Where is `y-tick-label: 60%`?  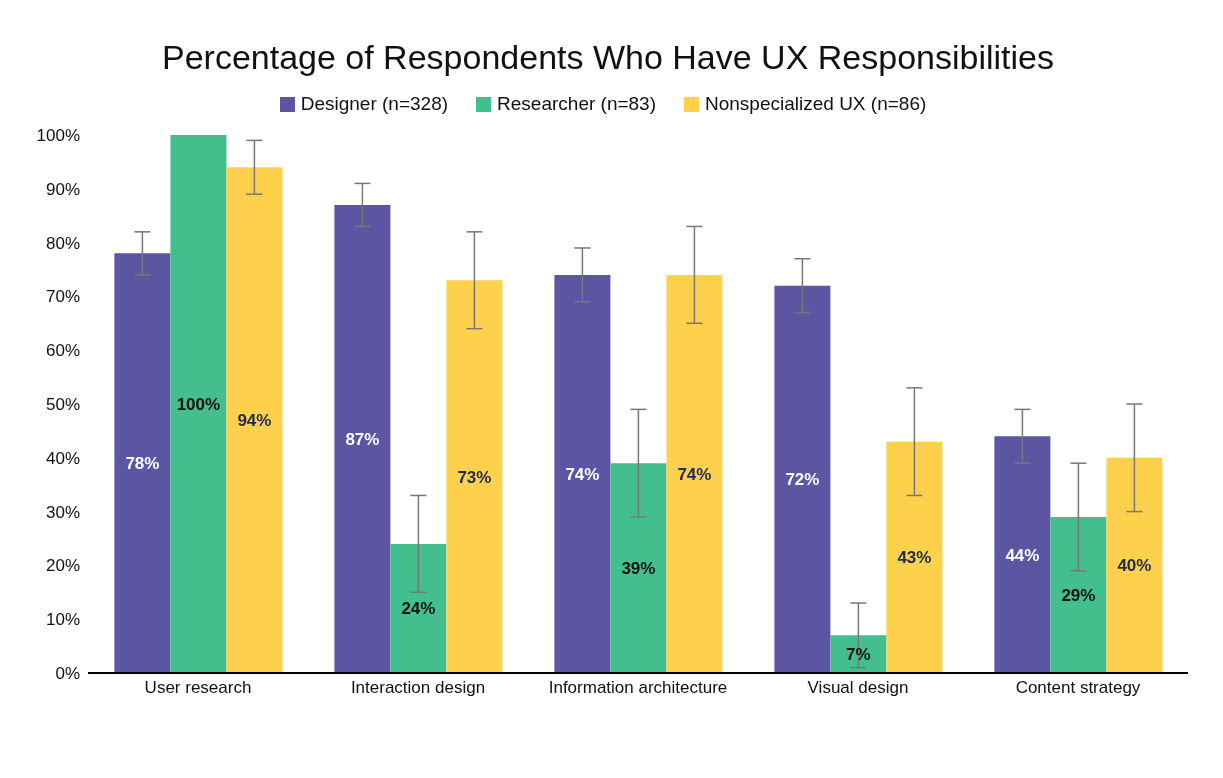 y-tick-label: 60% is located at coordinates (62, 351).